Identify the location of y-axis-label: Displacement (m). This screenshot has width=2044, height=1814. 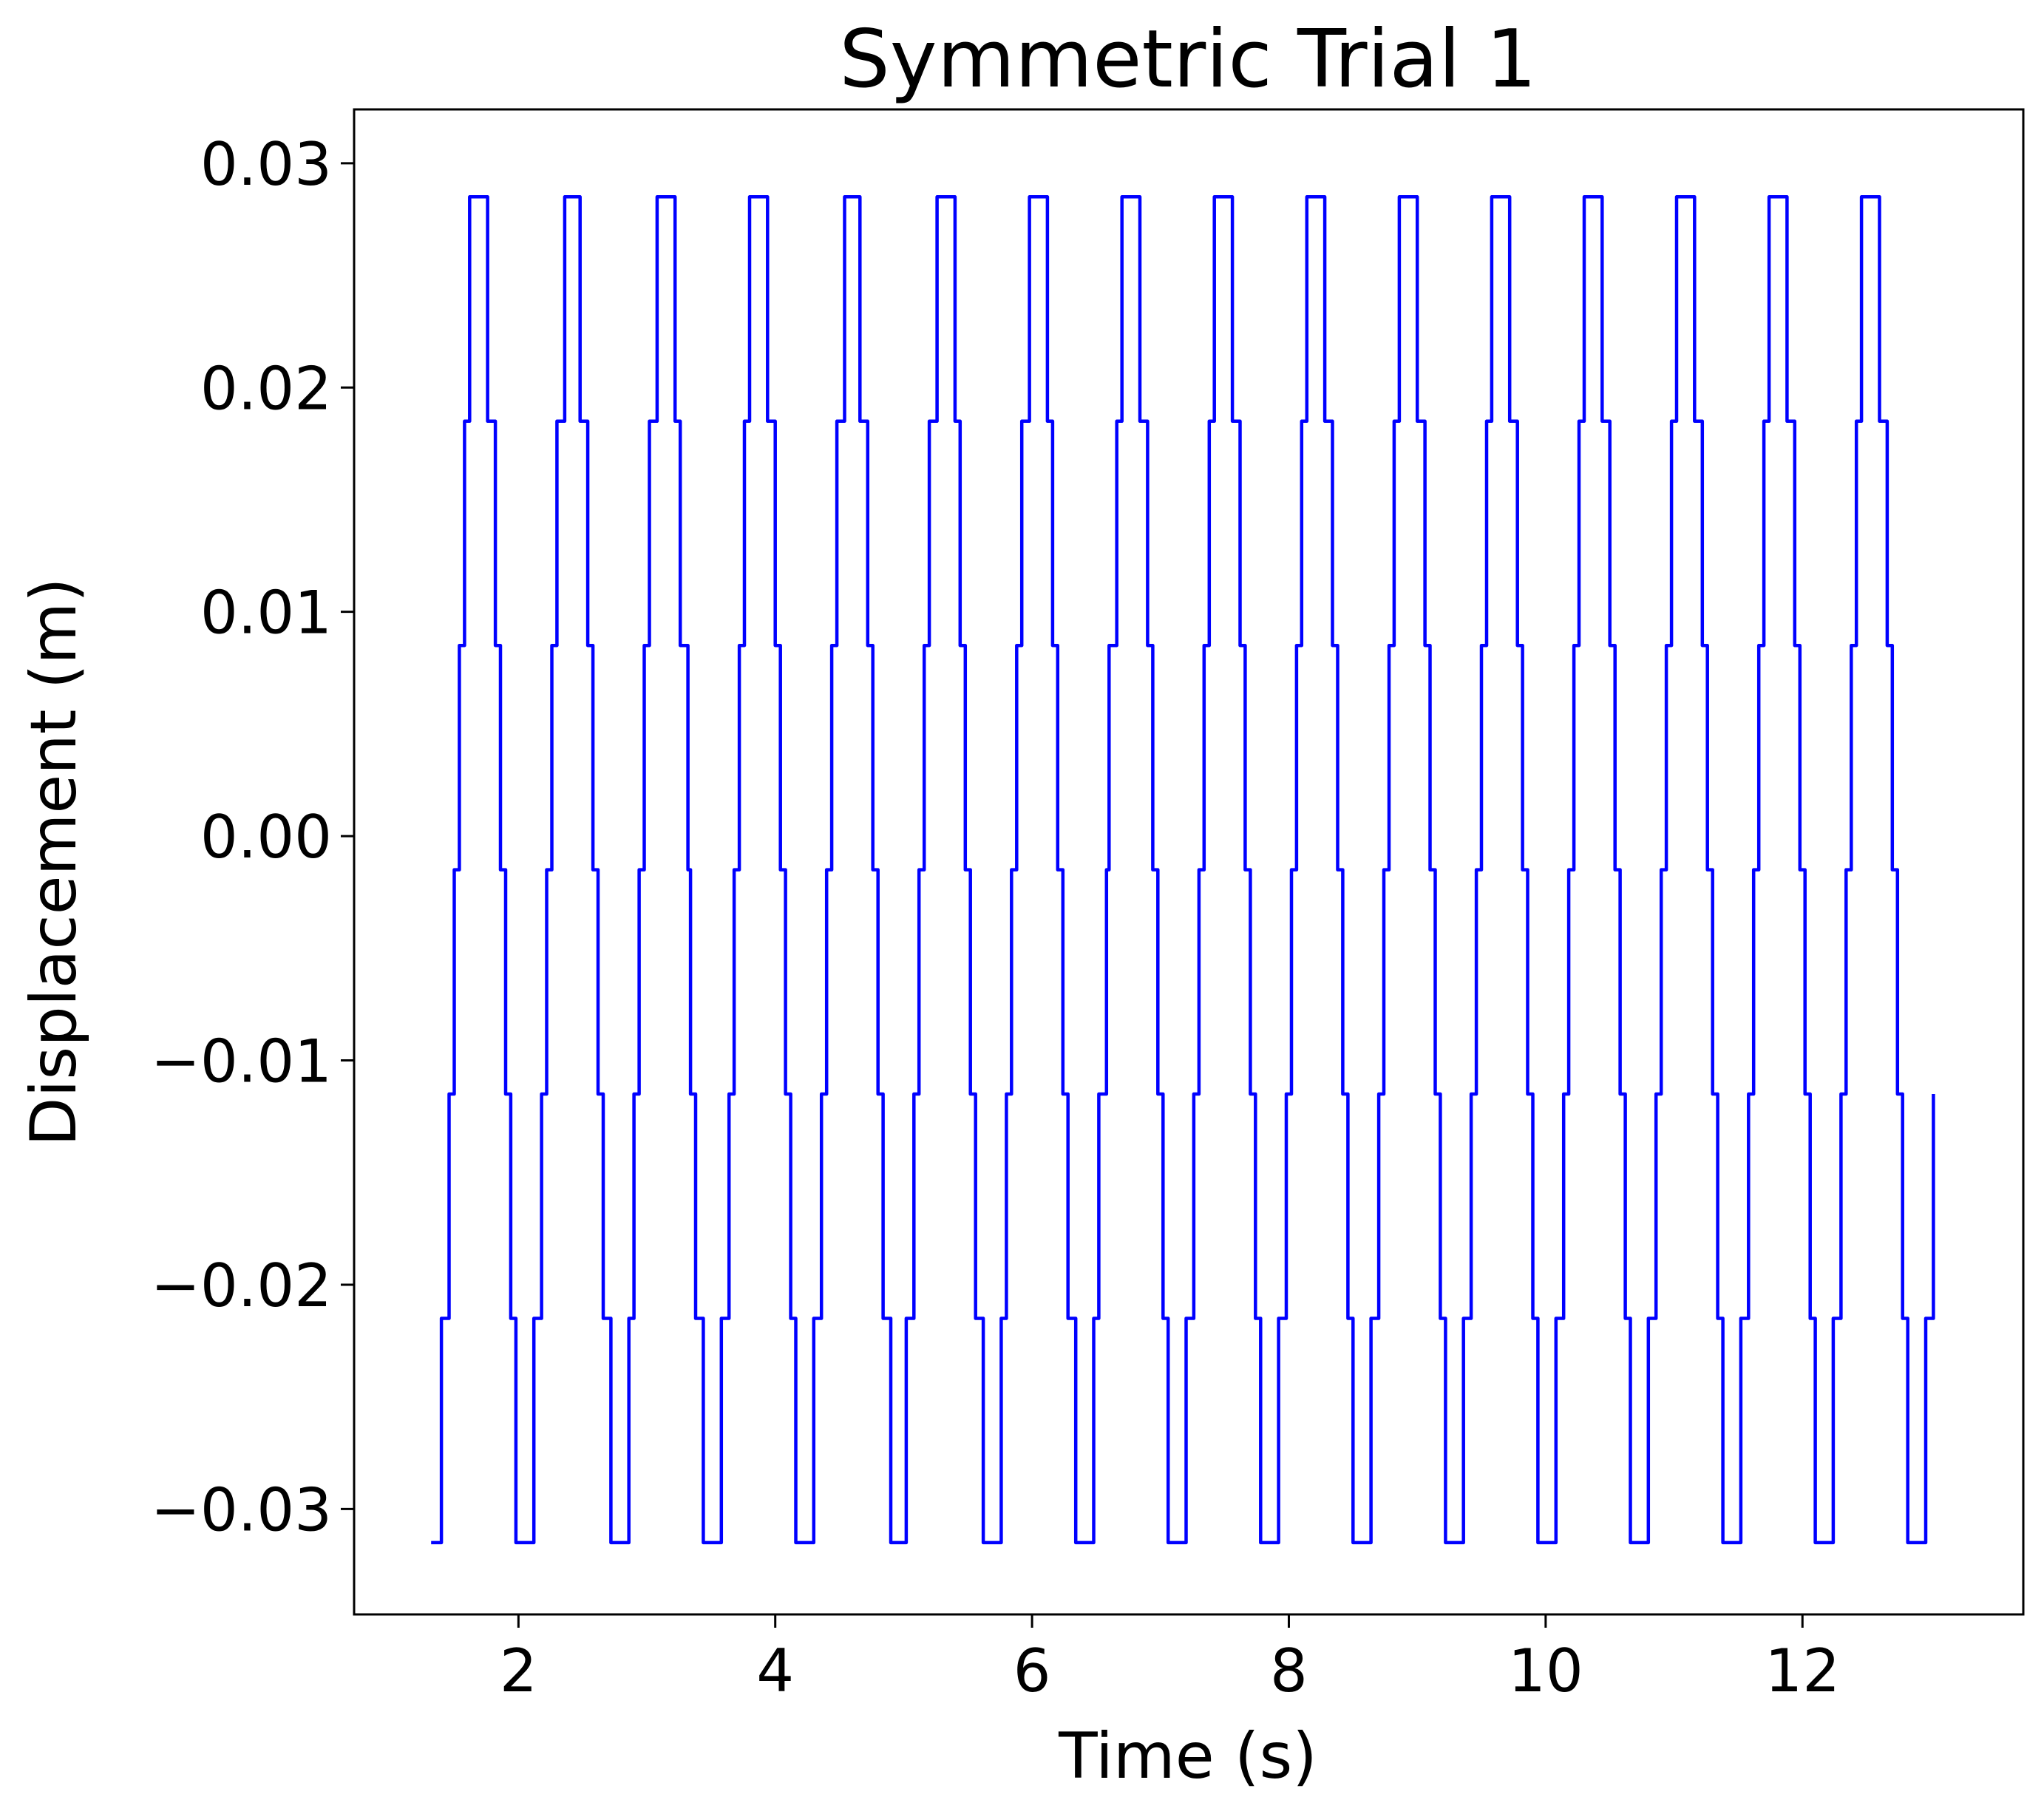
(54, 861).